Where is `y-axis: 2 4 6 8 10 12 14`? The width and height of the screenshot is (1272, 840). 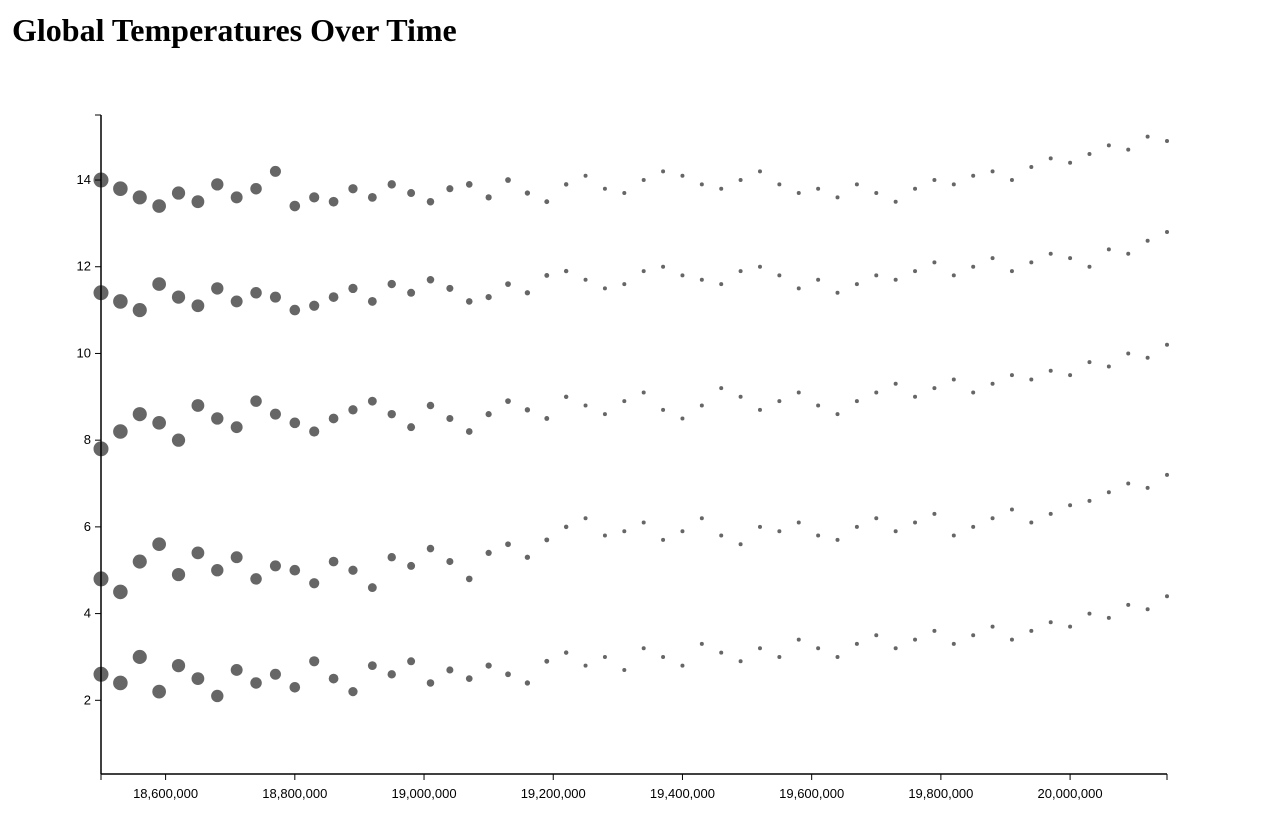
y-axis: 2 4 6 8 10 12 14 is located at coordinates (89, 444).